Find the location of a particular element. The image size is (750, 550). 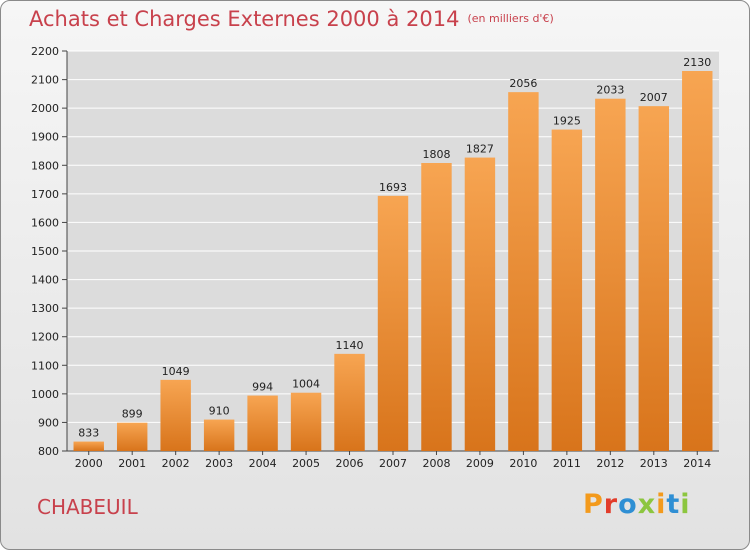

y-tick-label: 2000 is located at coordinates (45, 108).